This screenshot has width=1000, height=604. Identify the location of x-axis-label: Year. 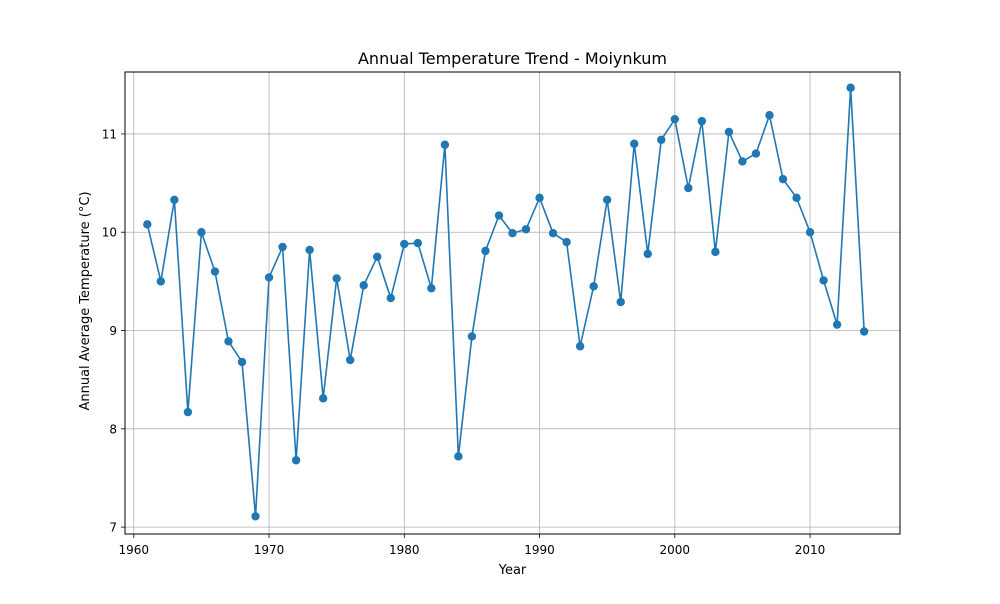
(512, 570).